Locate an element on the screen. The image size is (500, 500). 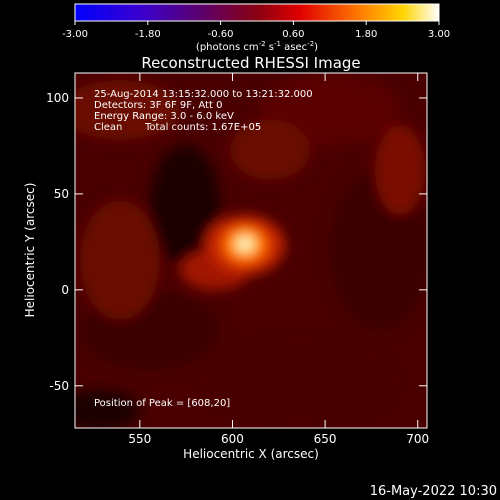
x-tick-label: 600 is located at coordinates (232, 439).